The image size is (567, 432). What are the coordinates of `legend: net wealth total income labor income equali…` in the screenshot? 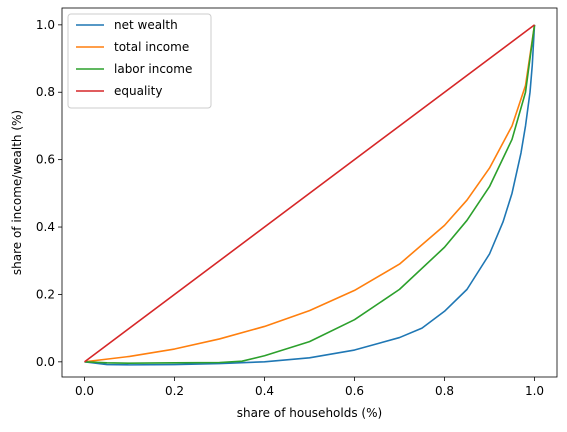 It's located at (139, 61).